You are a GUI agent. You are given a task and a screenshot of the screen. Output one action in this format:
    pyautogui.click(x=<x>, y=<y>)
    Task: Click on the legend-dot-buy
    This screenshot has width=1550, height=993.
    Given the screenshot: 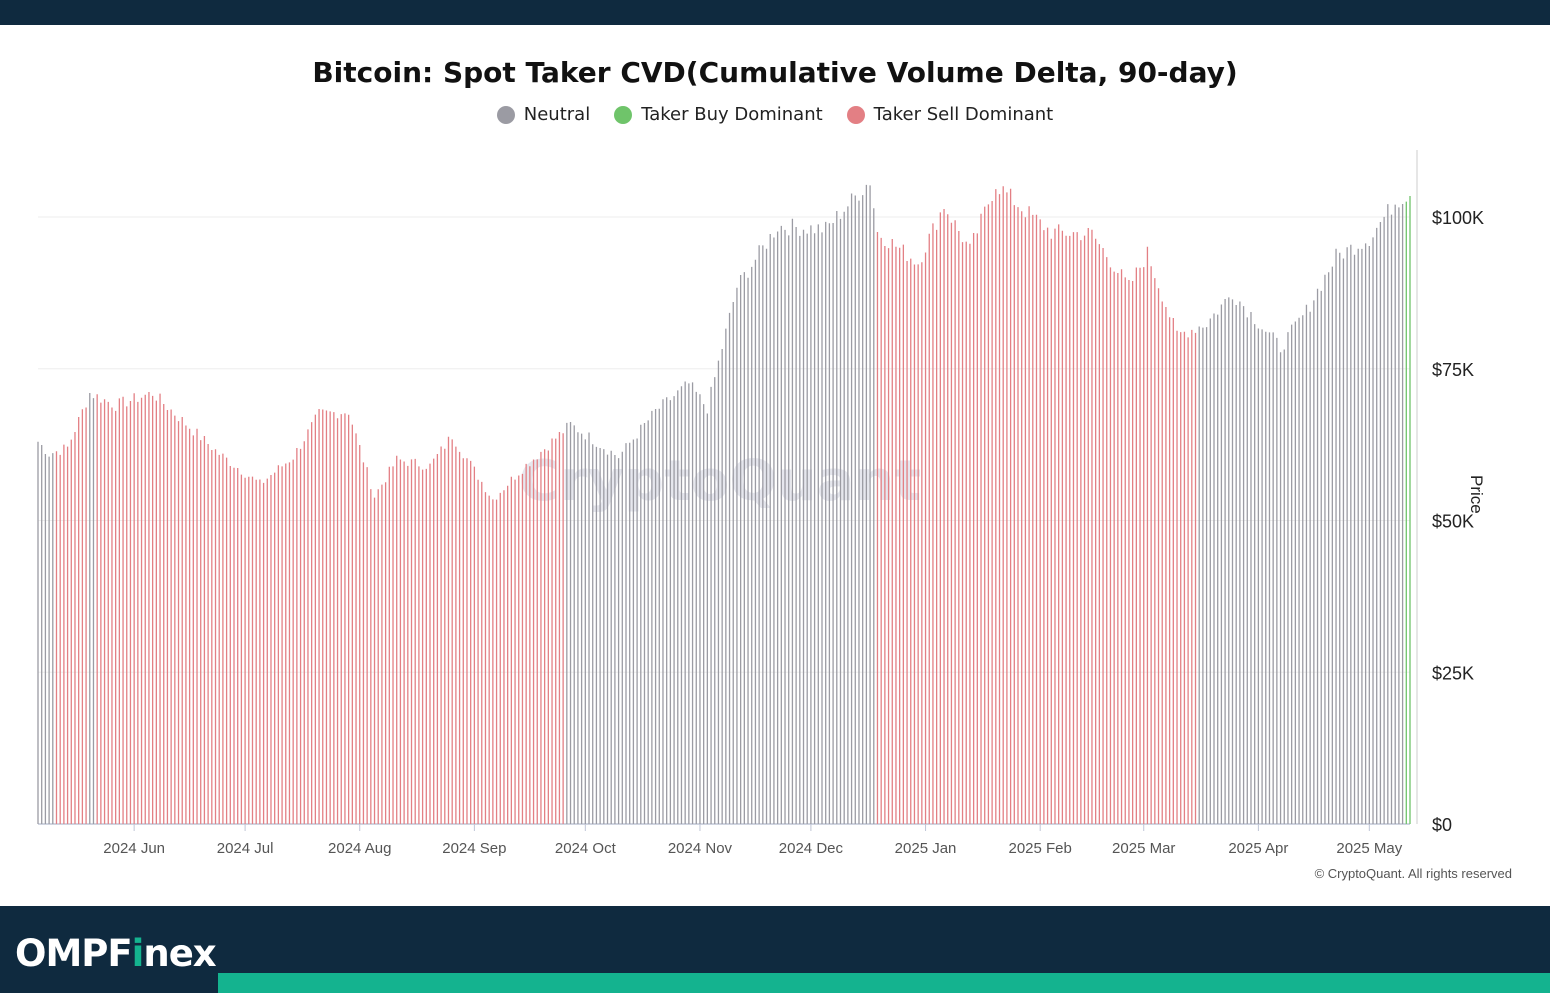 What is the action you would take?
    pyautogui.click(x=623, y=114)
    